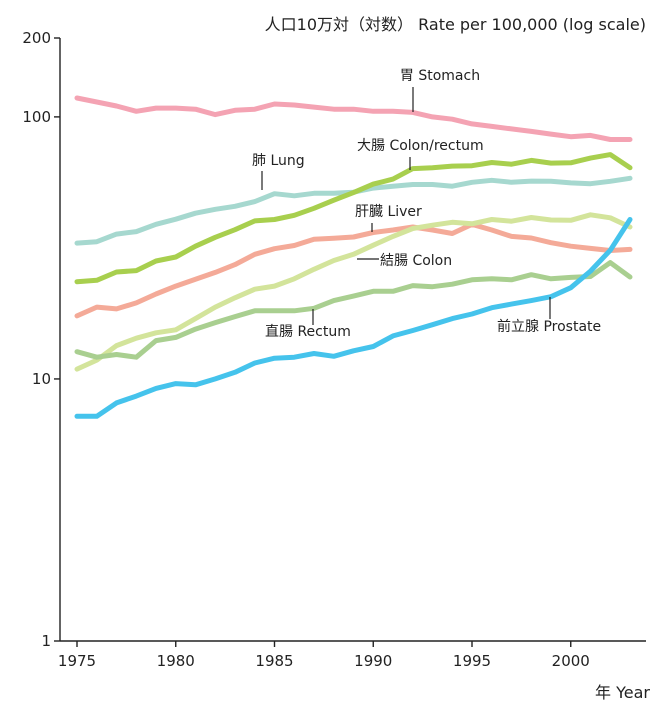 The image size is (652, 704). I want to click on x-tick-label: 1985, so click(274, 661).